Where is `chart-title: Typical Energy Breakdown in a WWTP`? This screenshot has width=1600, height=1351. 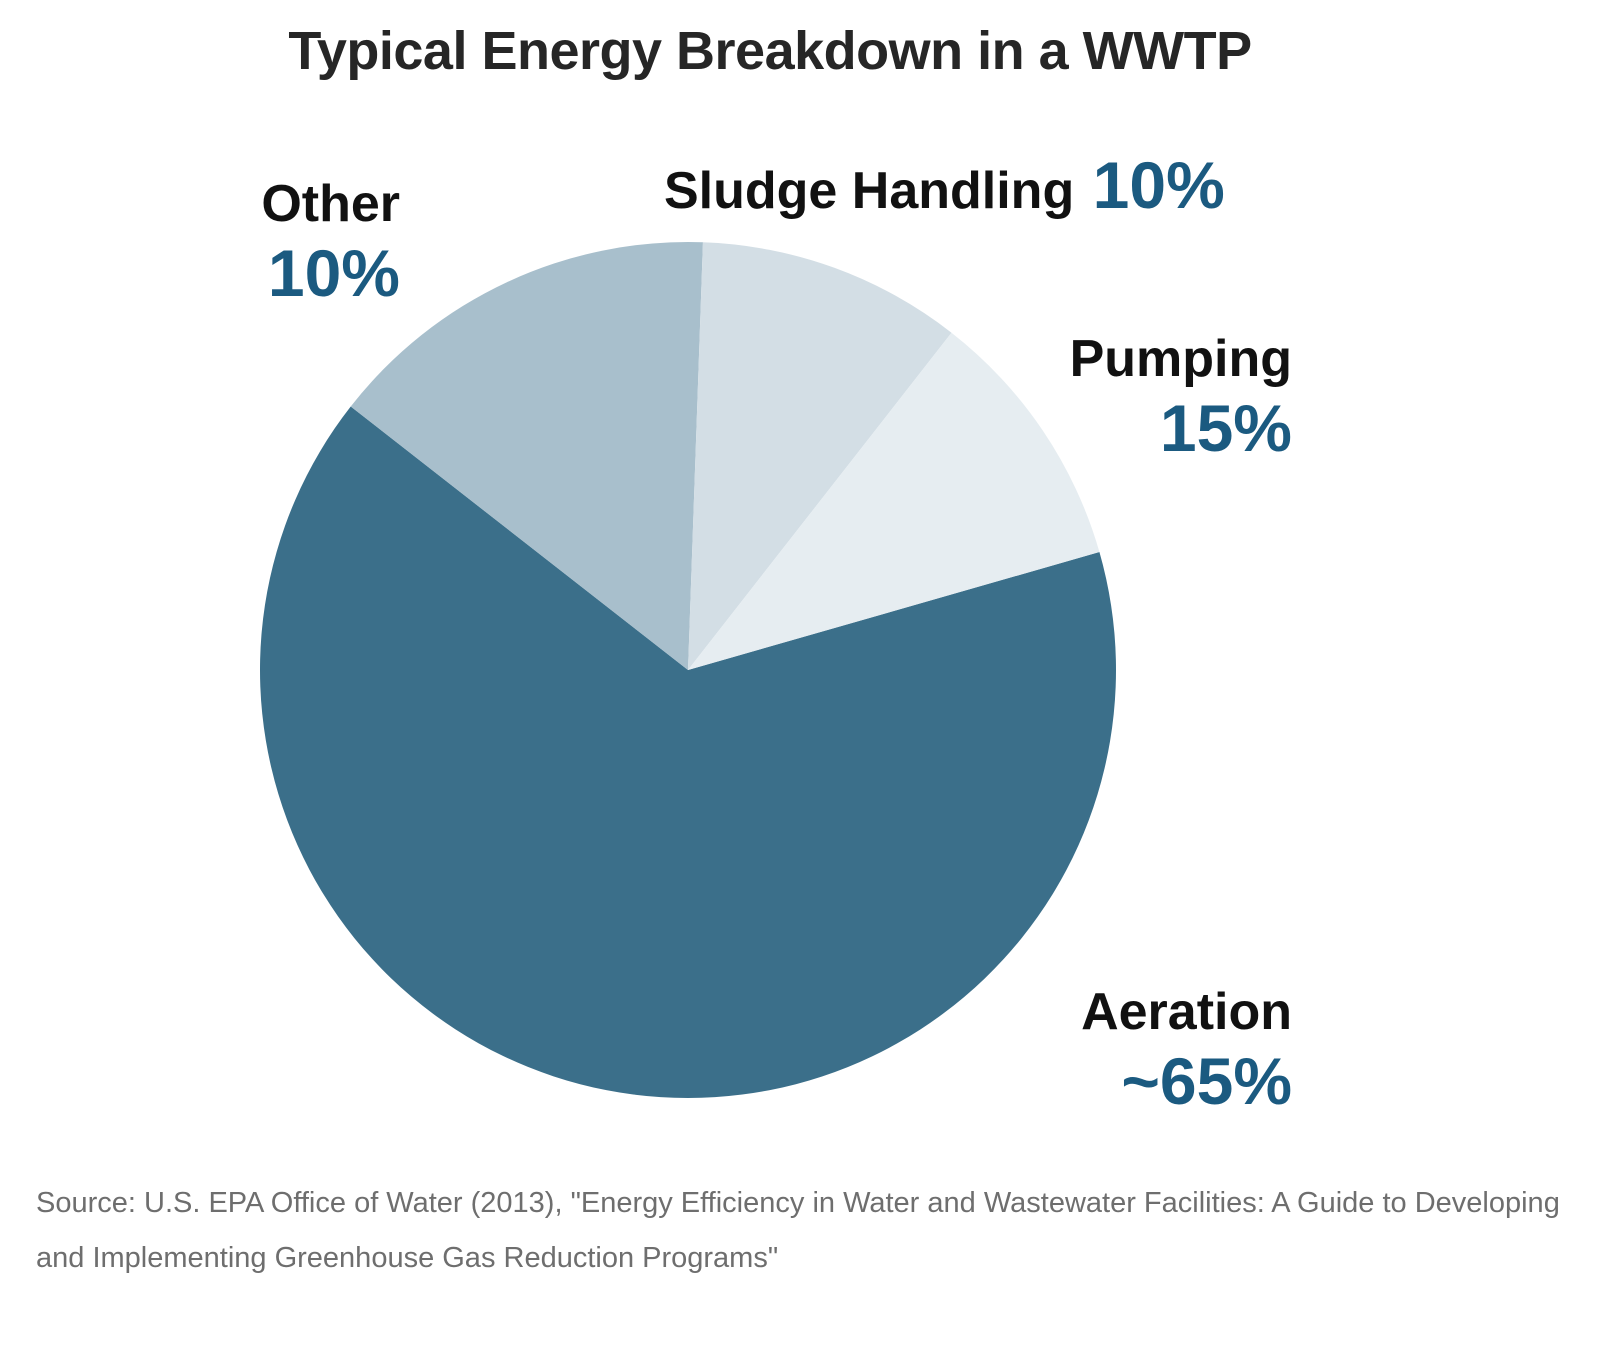 chart-title: Typical Energy Breakdown in a WWTP is located at coordinates (770, 51).